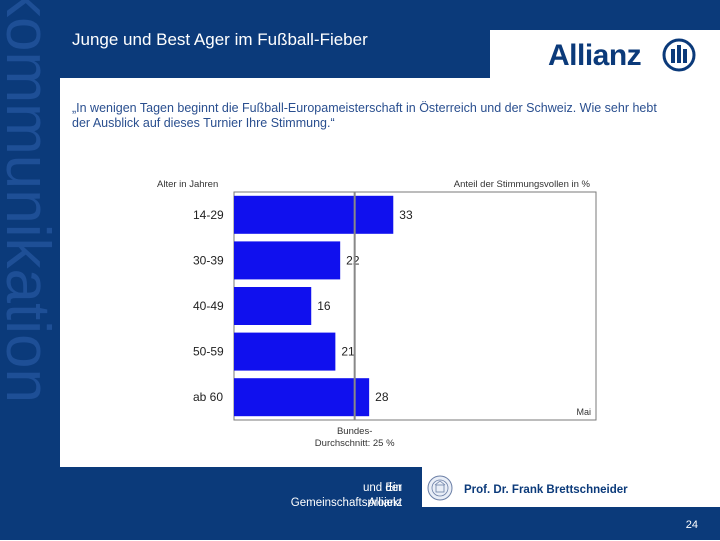  I want to click on category-label: 14-29, so click(208, 215).